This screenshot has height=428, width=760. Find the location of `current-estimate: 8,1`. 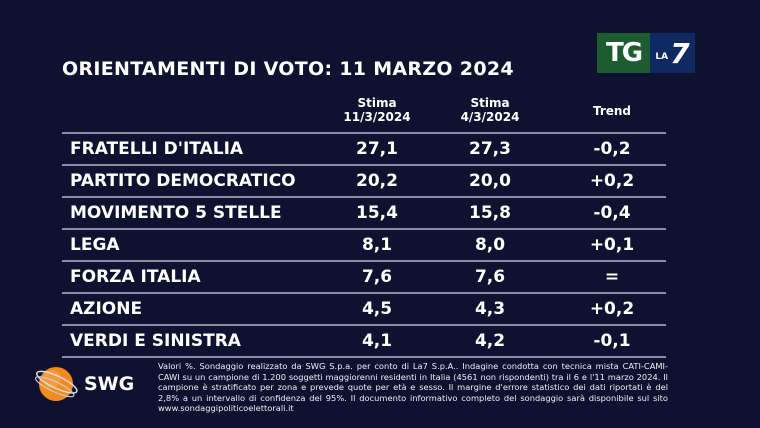

current-estimate: 8,1 is located at coordinates (377, 245).